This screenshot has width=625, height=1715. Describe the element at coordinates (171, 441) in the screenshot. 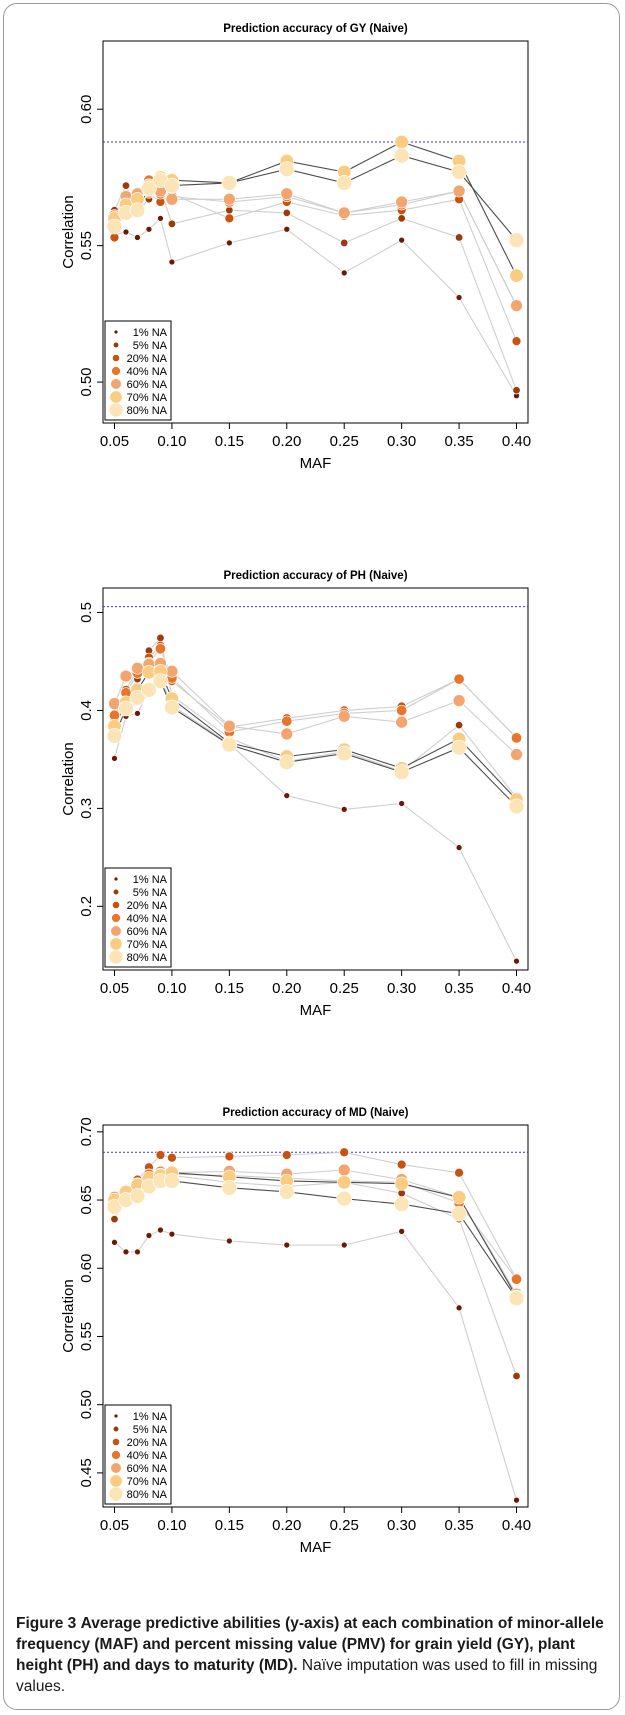

I see `x-tick-label: 0.10` at that location.